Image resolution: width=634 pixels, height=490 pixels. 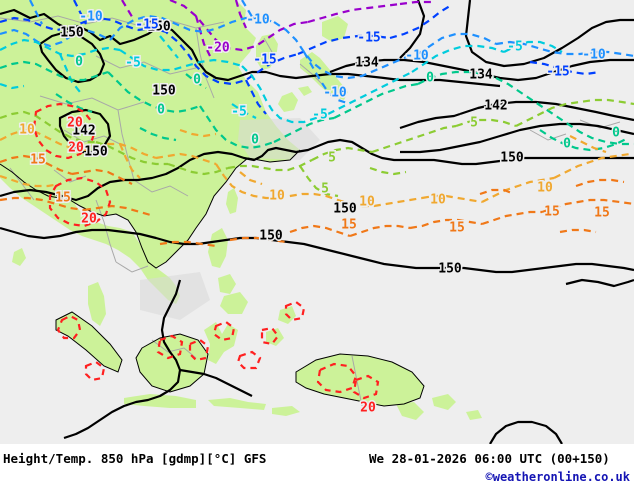 I want to click on height-contour-155-indonesia, so click(x=122, y=359).